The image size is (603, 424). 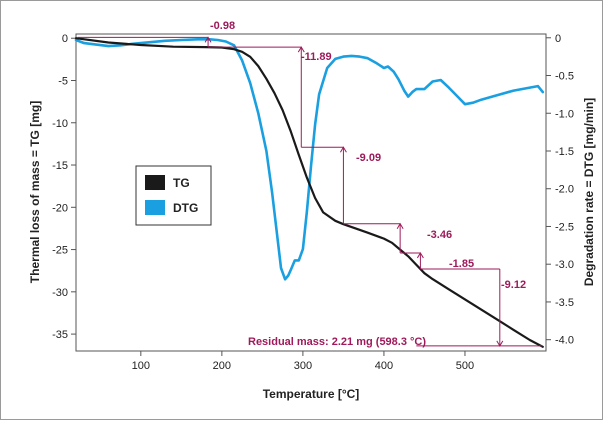 I want to click on legend: TG DTG, so click(x=173, y=195).